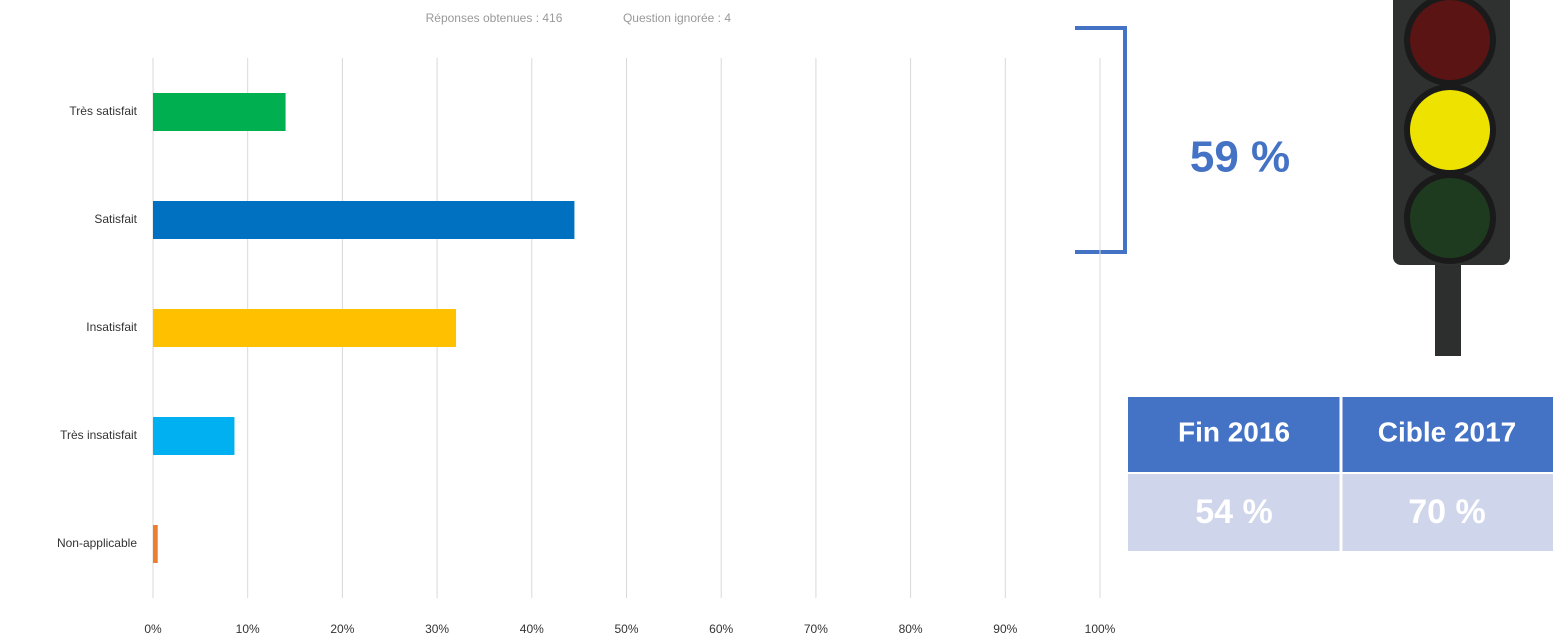 The width and height of the screenshot is (1553, 640). What do you see at coordinates (103, 111) in the screenshot?
I see `y-tick-label: Très satisfait` at bounding box center [103, 111].